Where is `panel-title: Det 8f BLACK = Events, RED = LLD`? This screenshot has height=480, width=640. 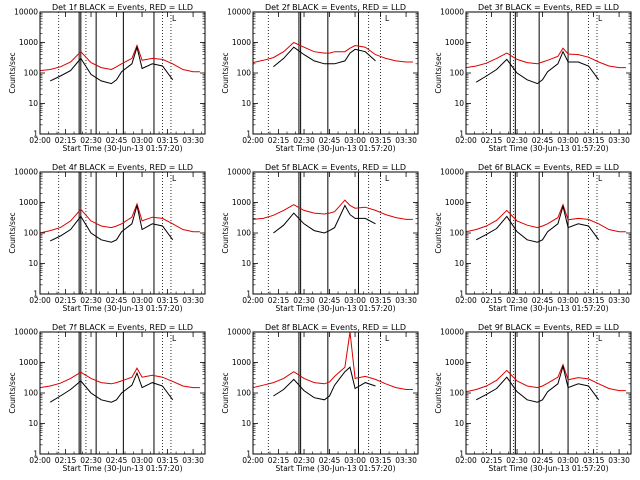
panel-title: Det 8f BLACK = Events, RED = LLD is located at coordinates (335, 327).